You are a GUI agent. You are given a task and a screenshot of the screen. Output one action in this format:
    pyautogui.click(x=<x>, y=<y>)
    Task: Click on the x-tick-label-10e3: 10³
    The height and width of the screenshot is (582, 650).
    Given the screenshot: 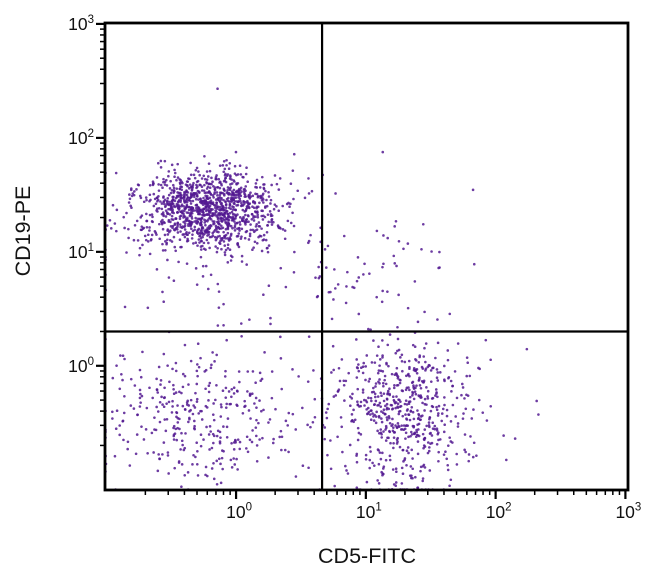 What is the action you would take?
    pyautogui.click(x=628, y=512)
    